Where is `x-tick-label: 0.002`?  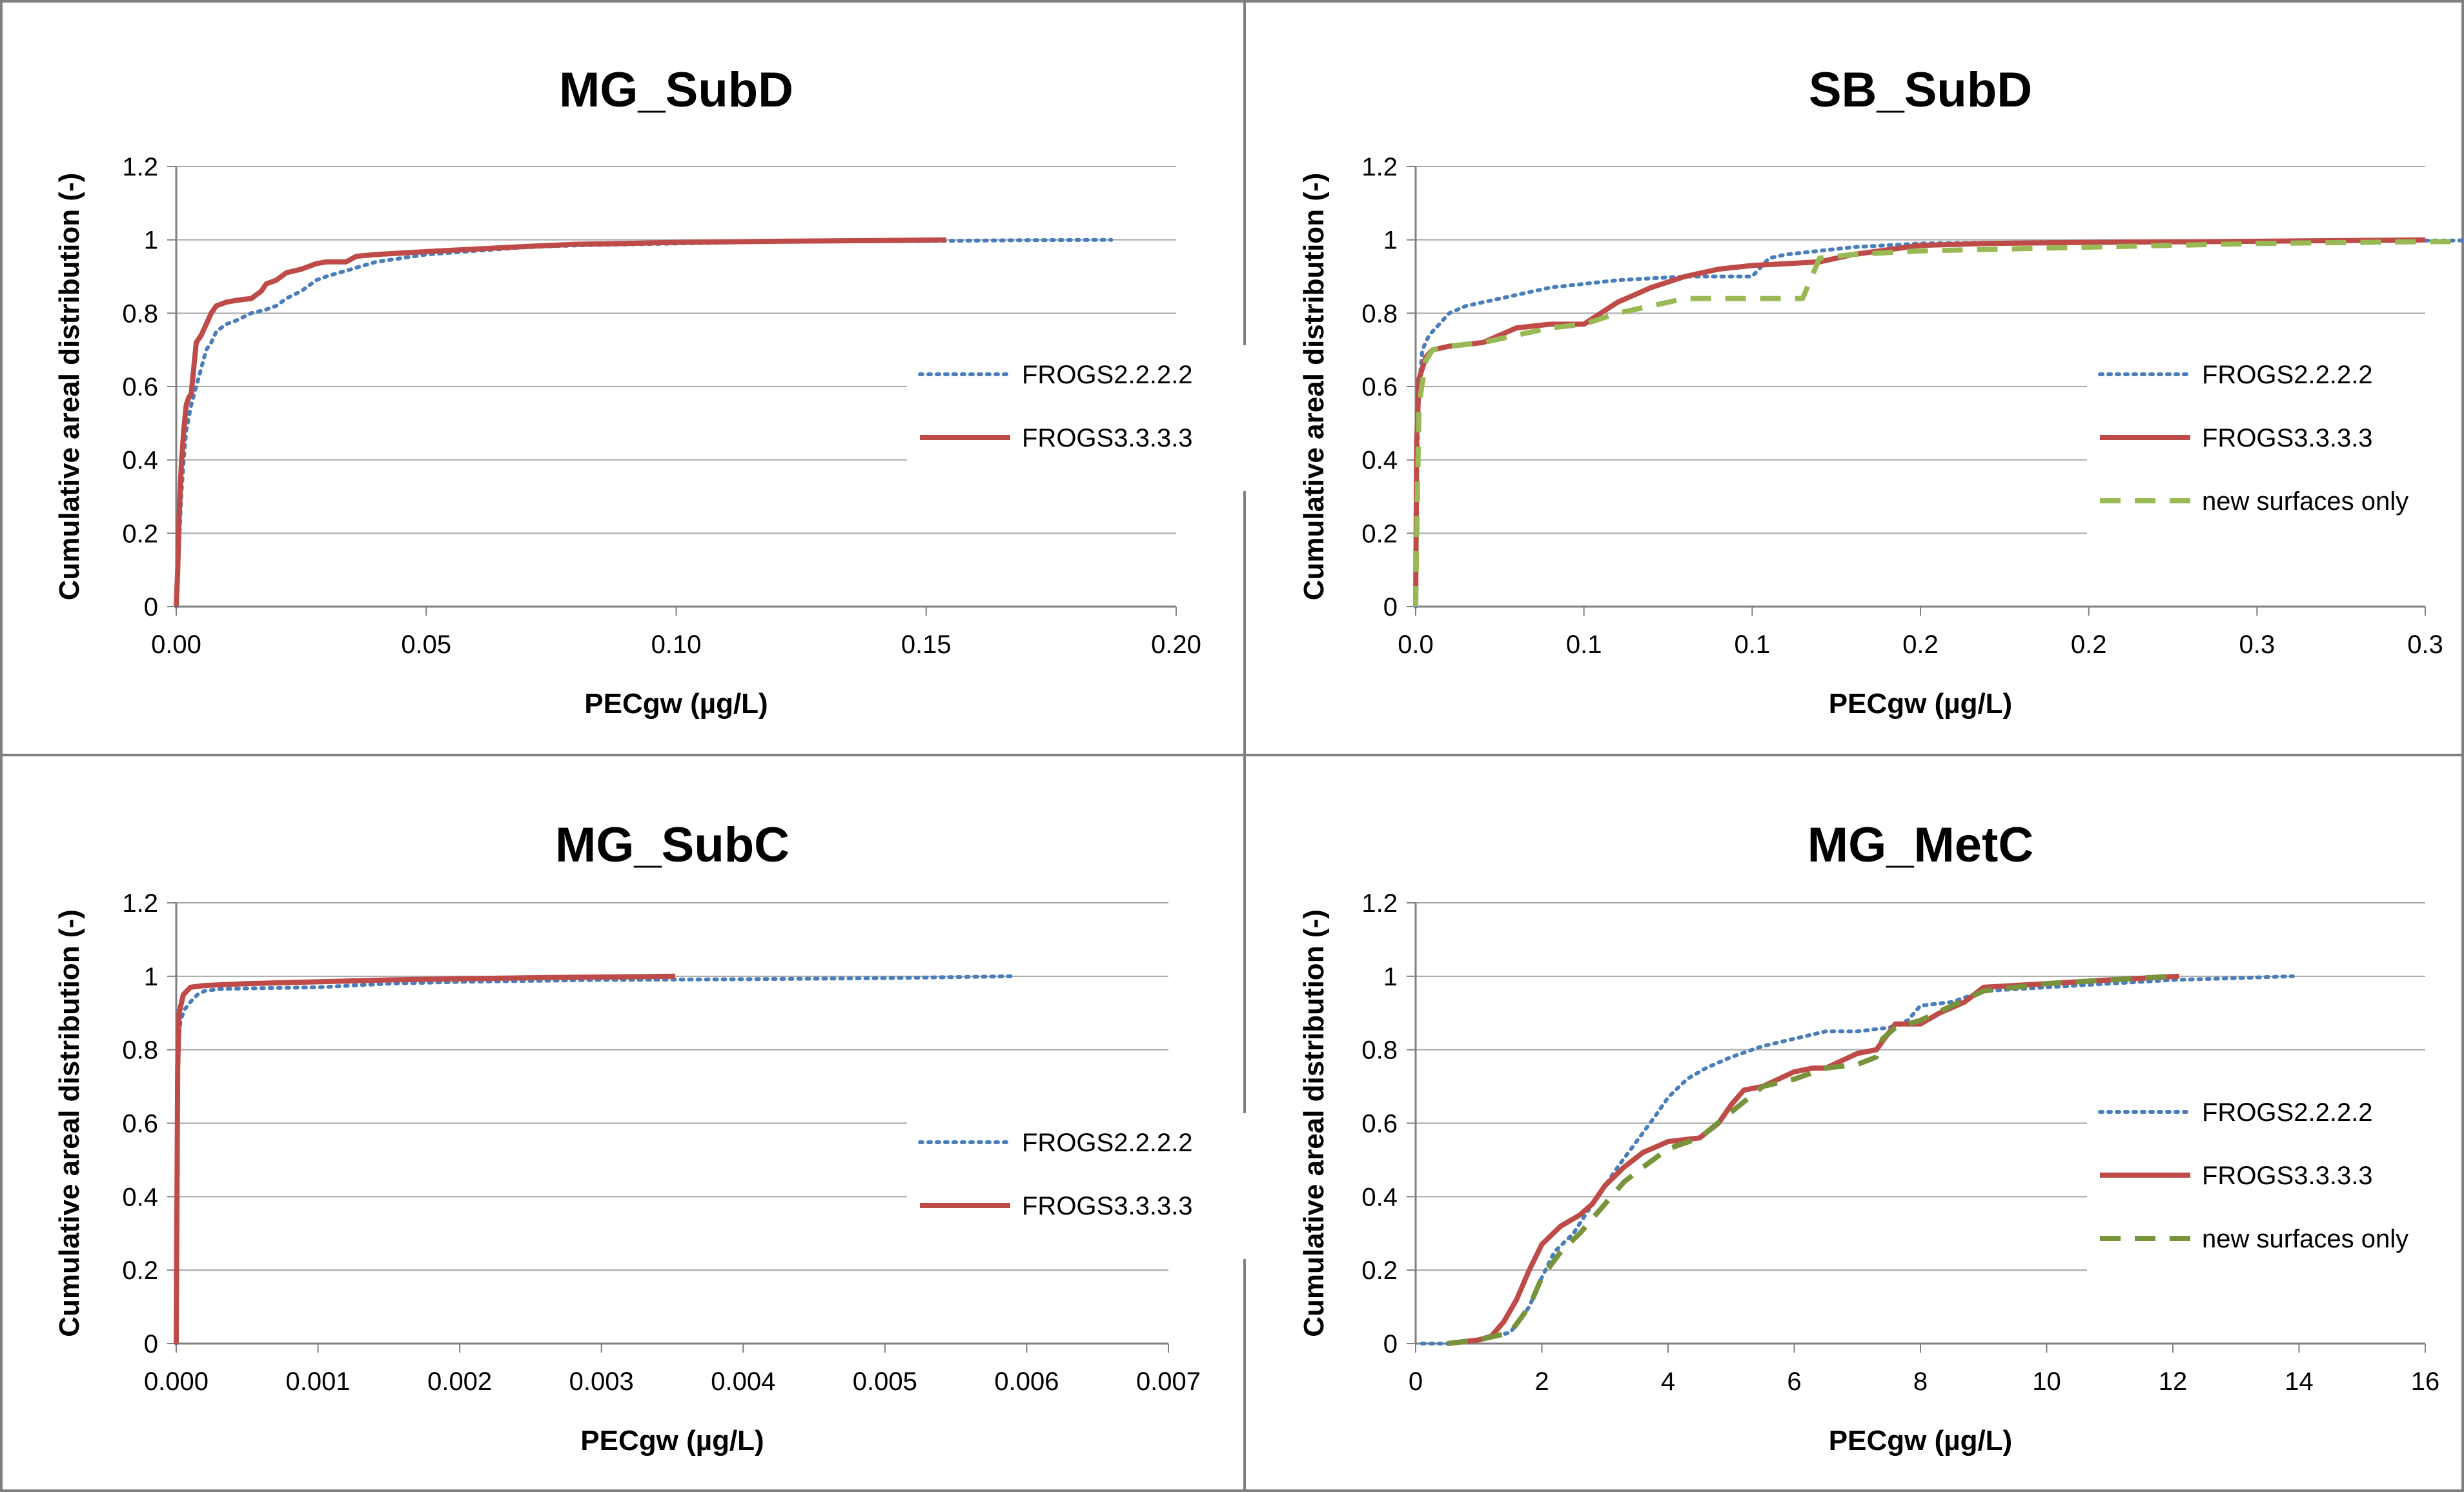
x-tick-label: 0.002 is located at coordinates (459, 1381).